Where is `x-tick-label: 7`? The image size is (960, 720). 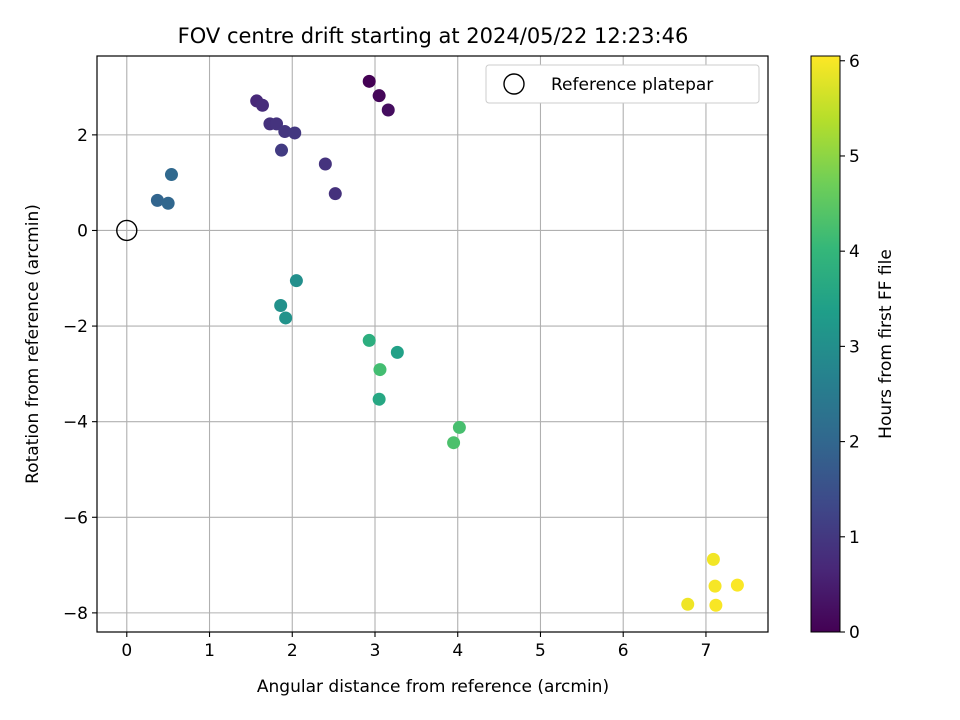 x-tick-label: 7 is located at coordinates (706, 651).